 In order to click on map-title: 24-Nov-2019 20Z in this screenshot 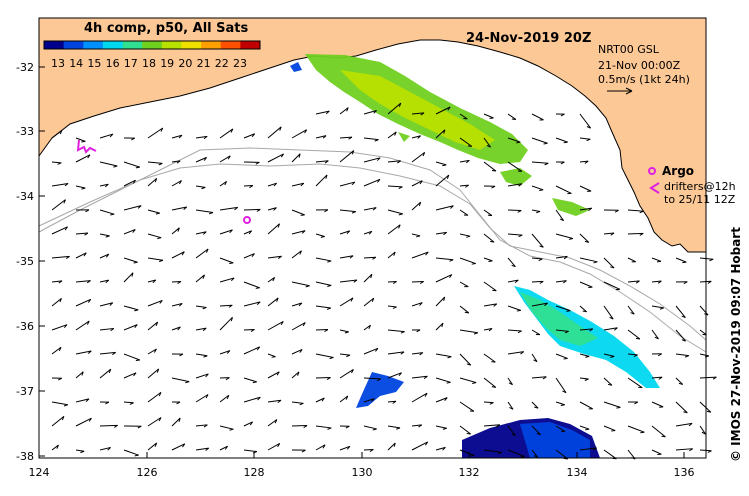, I will do `click(528, 38)`.